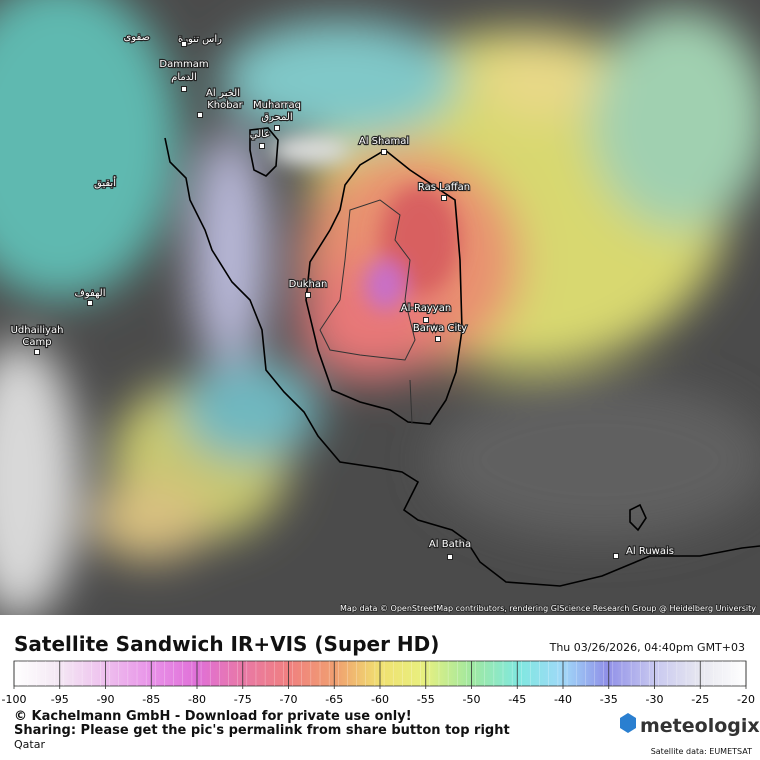 This screenshot has height=760, width=760. Describe the element at coordinates (260, 134) in the screenshot. I see `place-label: عالي` at that location.